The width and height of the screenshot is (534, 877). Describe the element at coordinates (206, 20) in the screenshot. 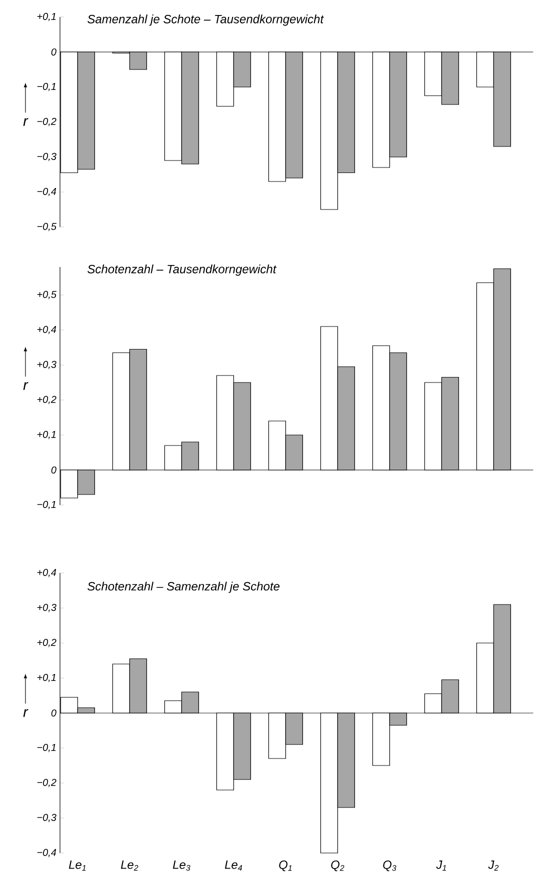

I see `chart-title: Samenzahl je Schote – Tausendkorngewicht` at that location.